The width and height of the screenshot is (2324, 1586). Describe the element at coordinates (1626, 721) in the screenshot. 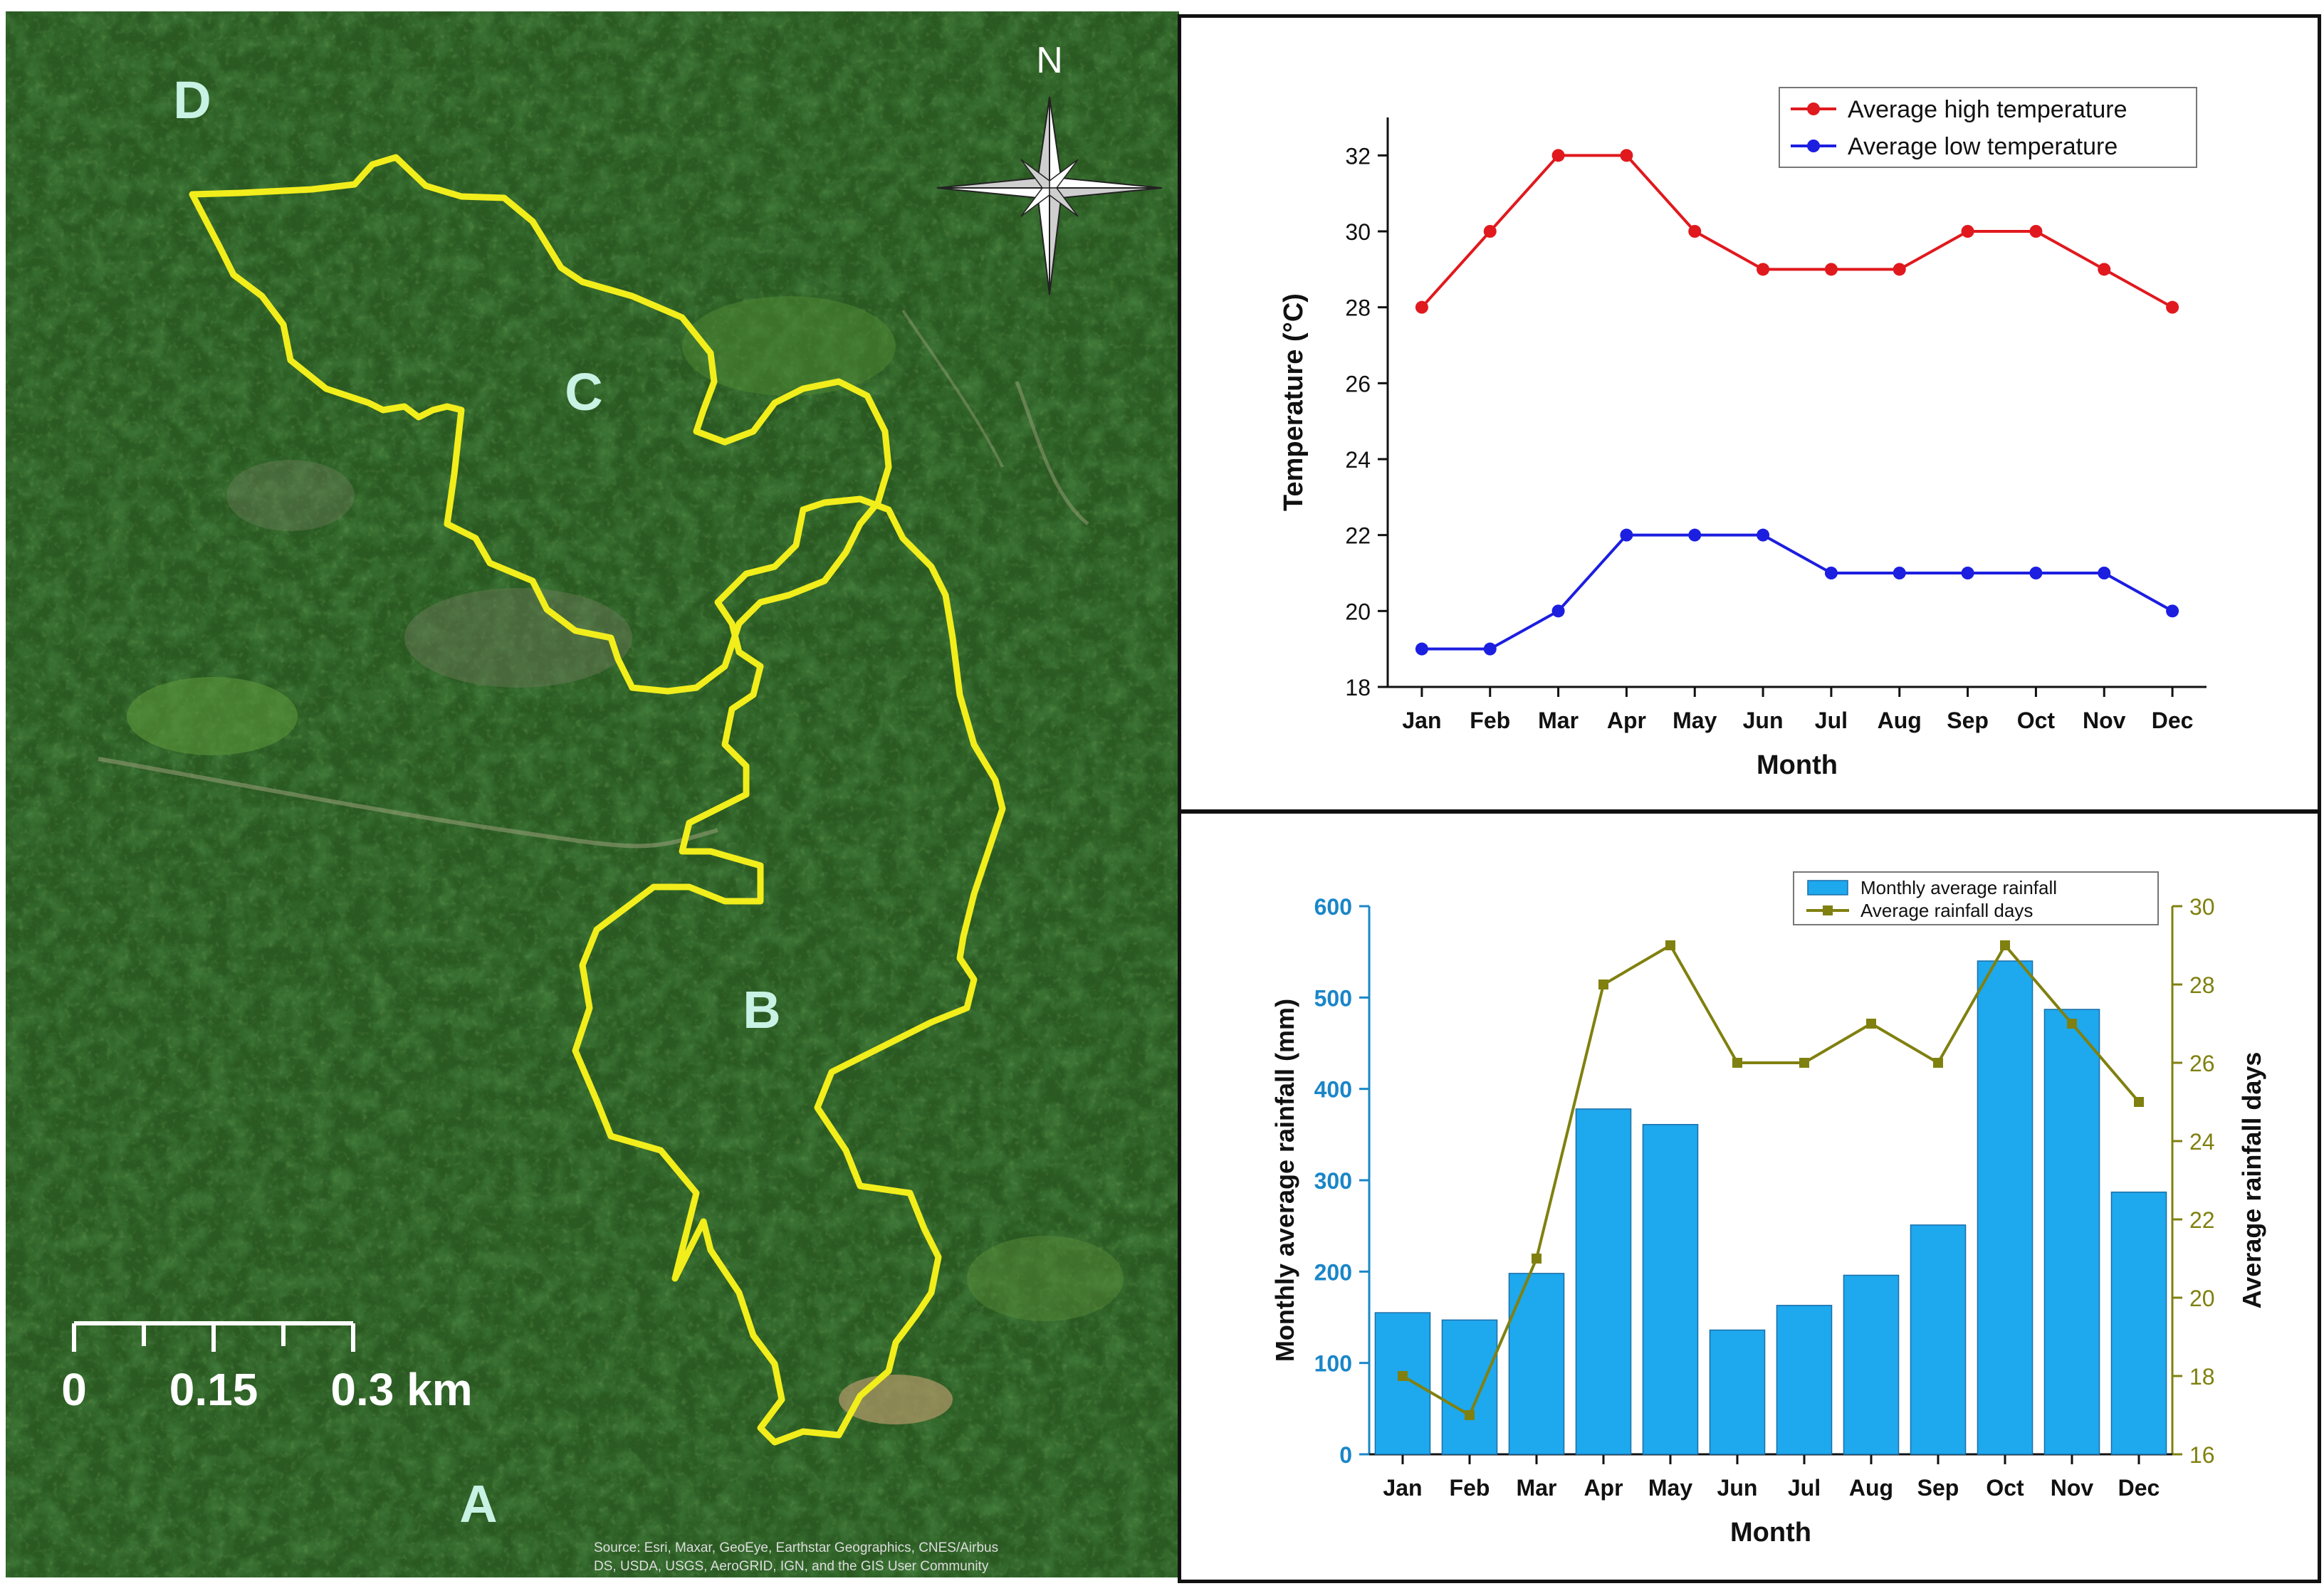

I see `temperature-x-tick-label: Apr` at that location.